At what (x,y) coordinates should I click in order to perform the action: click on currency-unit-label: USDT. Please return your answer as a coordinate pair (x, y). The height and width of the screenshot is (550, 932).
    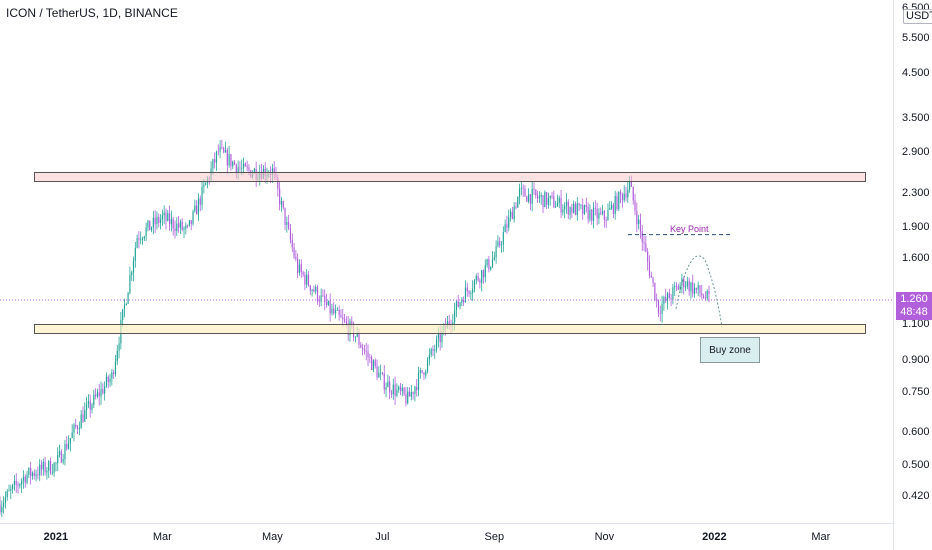
    Looking at the image, I should click on (917, 16).